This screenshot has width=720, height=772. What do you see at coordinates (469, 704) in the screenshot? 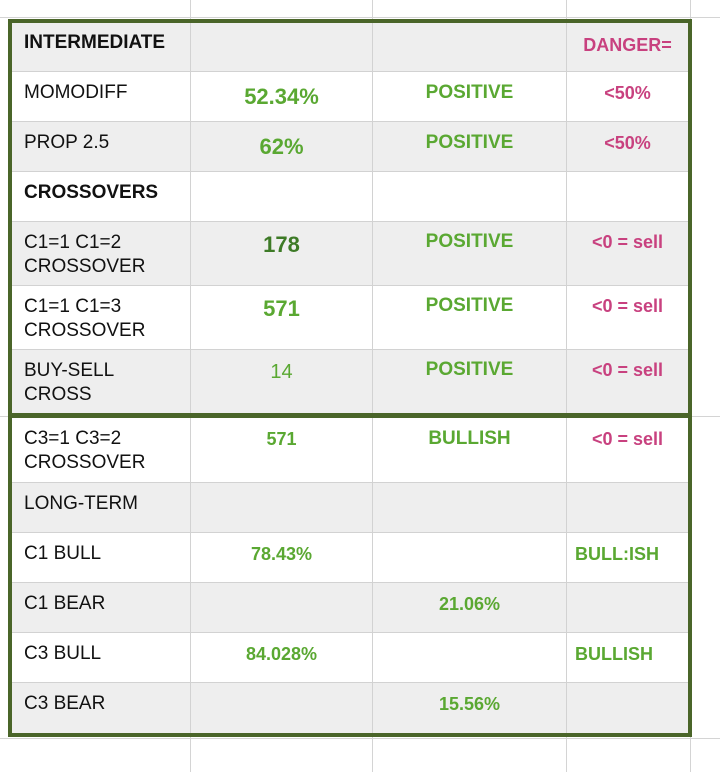
I see `cell-text: 15.56%` at bounding box center [469, 704].